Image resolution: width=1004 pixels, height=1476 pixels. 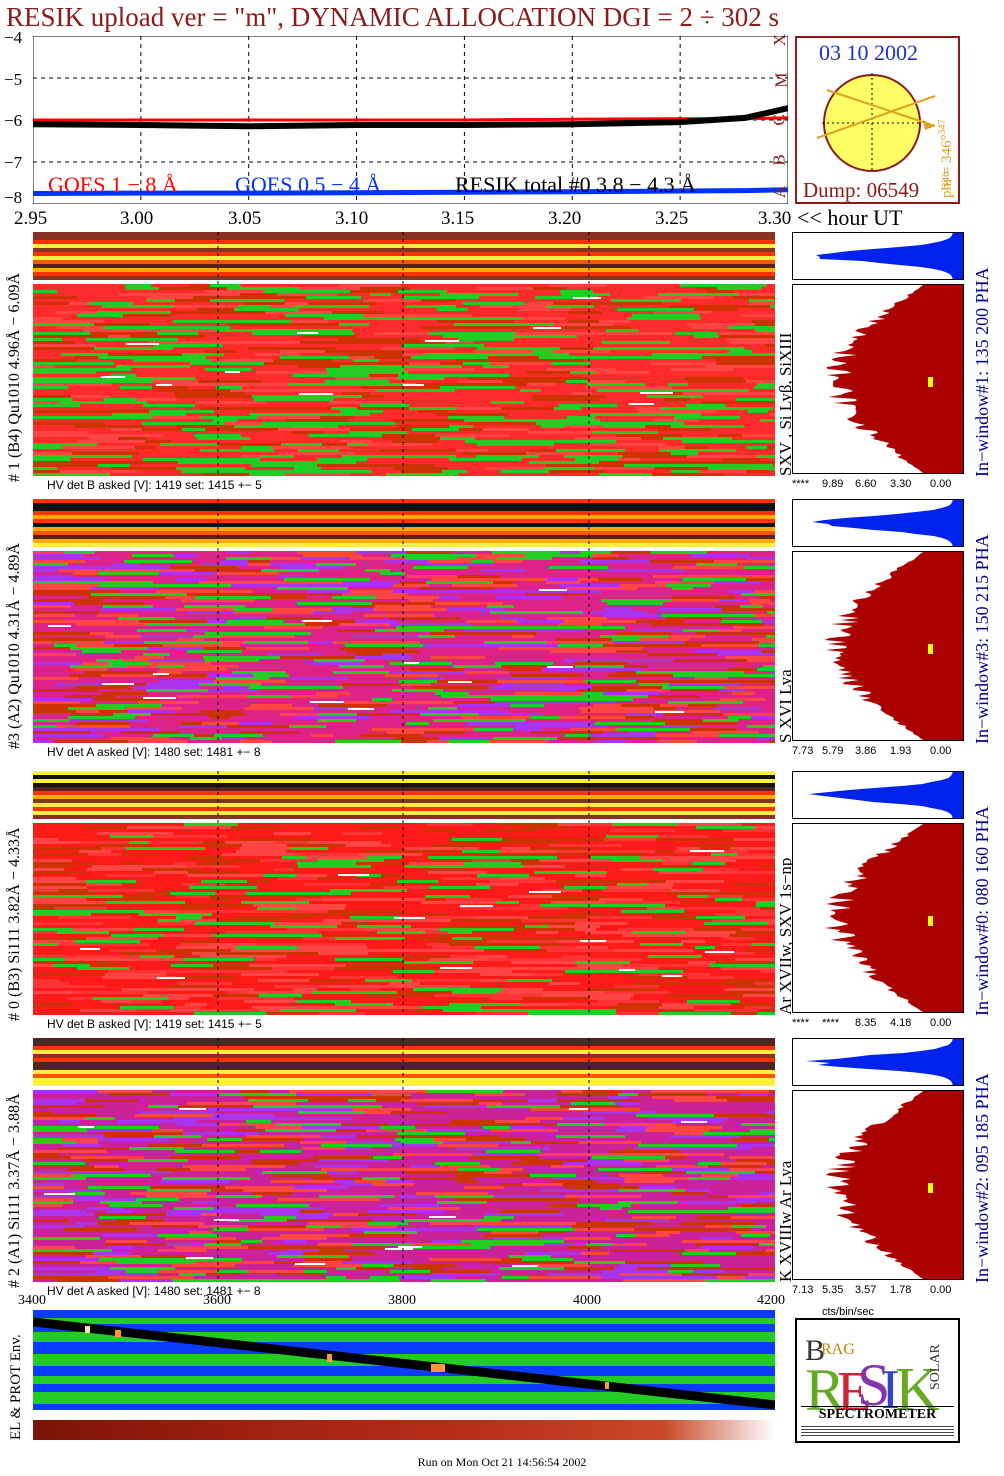 I want to click on time-tick: 3.25, so click(x=672, y=218).